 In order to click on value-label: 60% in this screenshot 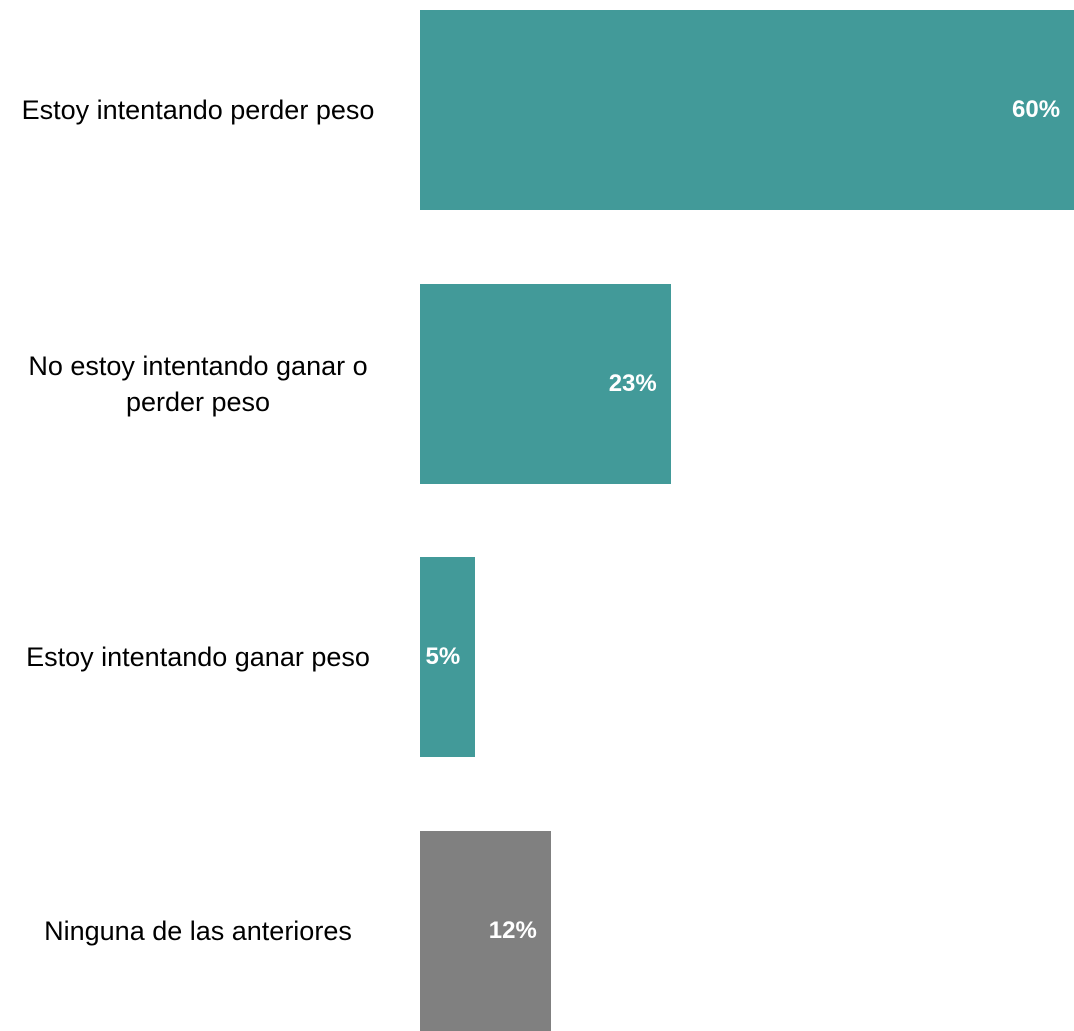, I will do `click(1036, 109)`.